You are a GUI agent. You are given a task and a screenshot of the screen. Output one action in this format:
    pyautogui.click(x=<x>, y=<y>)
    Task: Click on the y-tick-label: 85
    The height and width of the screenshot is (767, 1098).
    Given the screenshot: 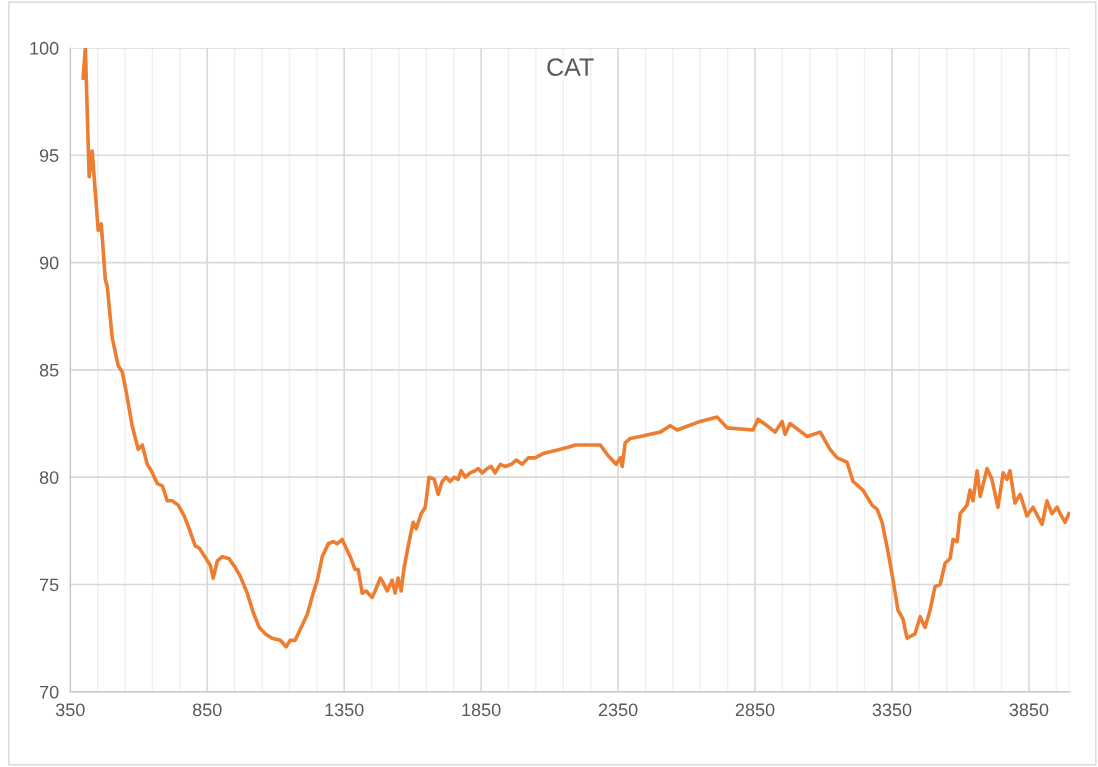 What is the action you would take?
    pyautogui.click(x=49, y=370)
    